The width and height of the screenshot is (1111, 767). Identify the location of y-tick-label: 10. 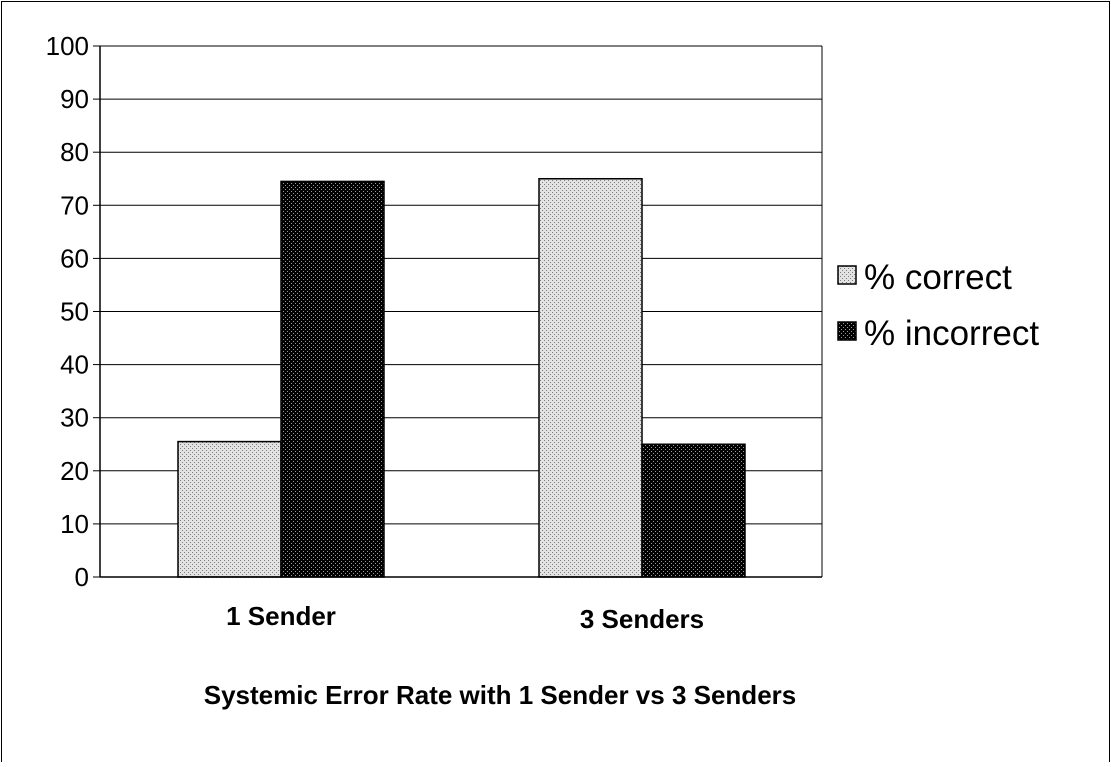
(74, 524).